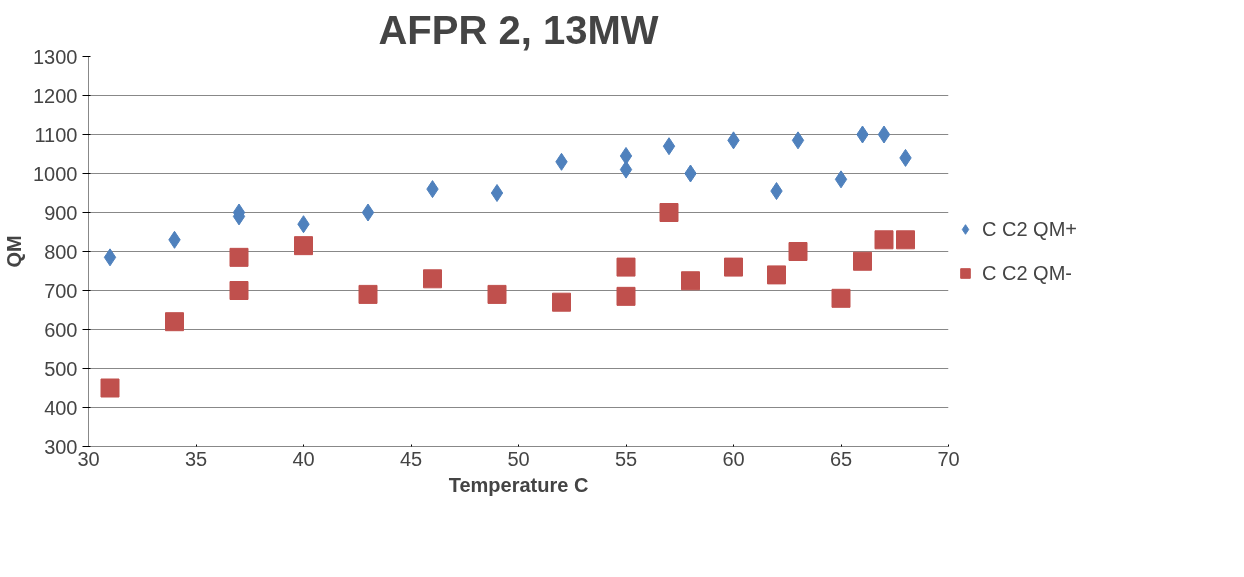  Describe the element at coordinates (948, 458) in the screenshot. I see `x-tick-label: 70` at that location.